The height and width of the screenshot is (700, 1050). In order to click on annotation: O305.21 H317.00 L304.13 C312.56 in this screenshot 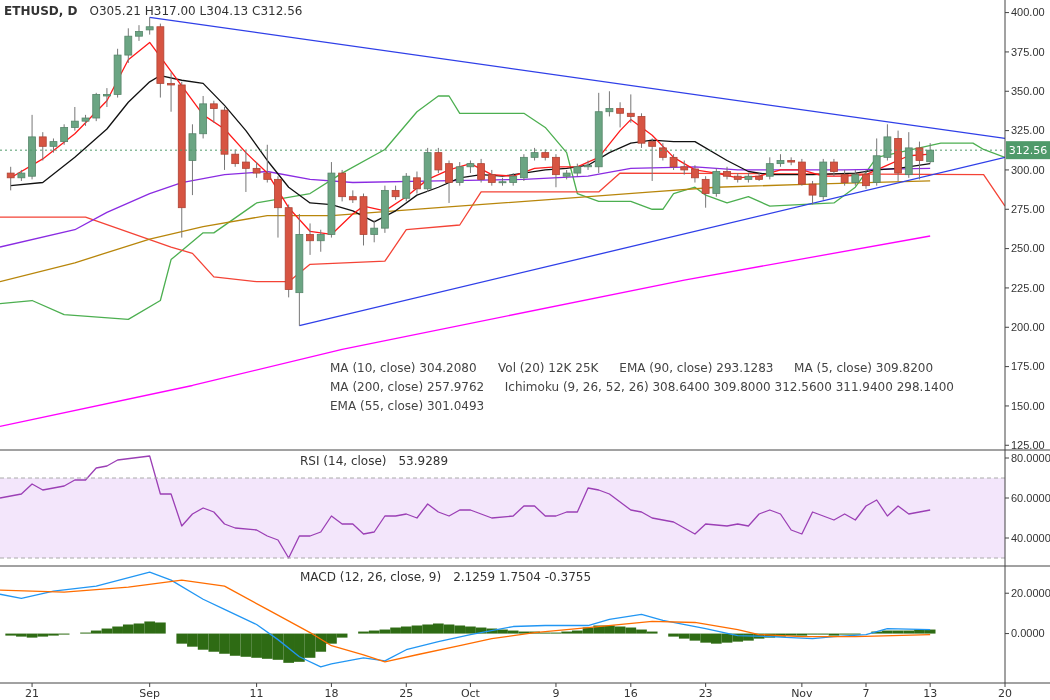, I will do `click(196, 11)`.